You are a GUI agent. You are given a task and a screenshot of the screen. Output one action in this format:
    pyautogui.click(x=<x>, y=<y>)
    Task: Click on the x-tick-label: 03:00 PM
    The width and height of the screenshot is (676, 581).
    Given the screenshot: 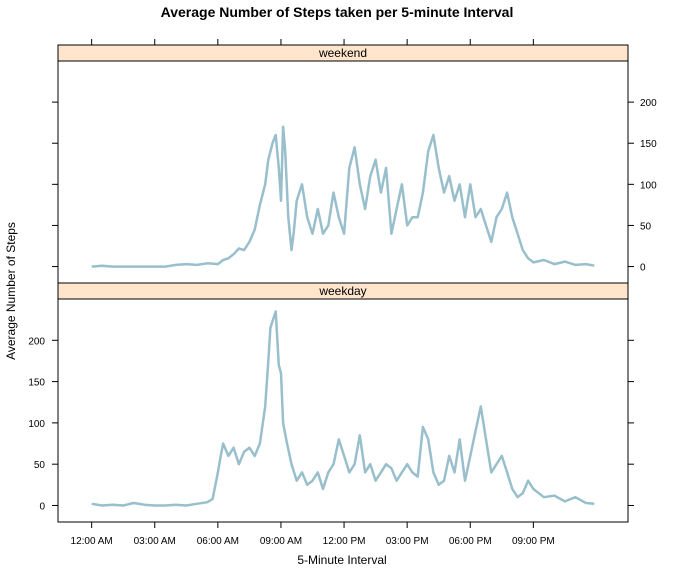 What is the action you would take?
    pyautogui.click(x=407, y=541)
    